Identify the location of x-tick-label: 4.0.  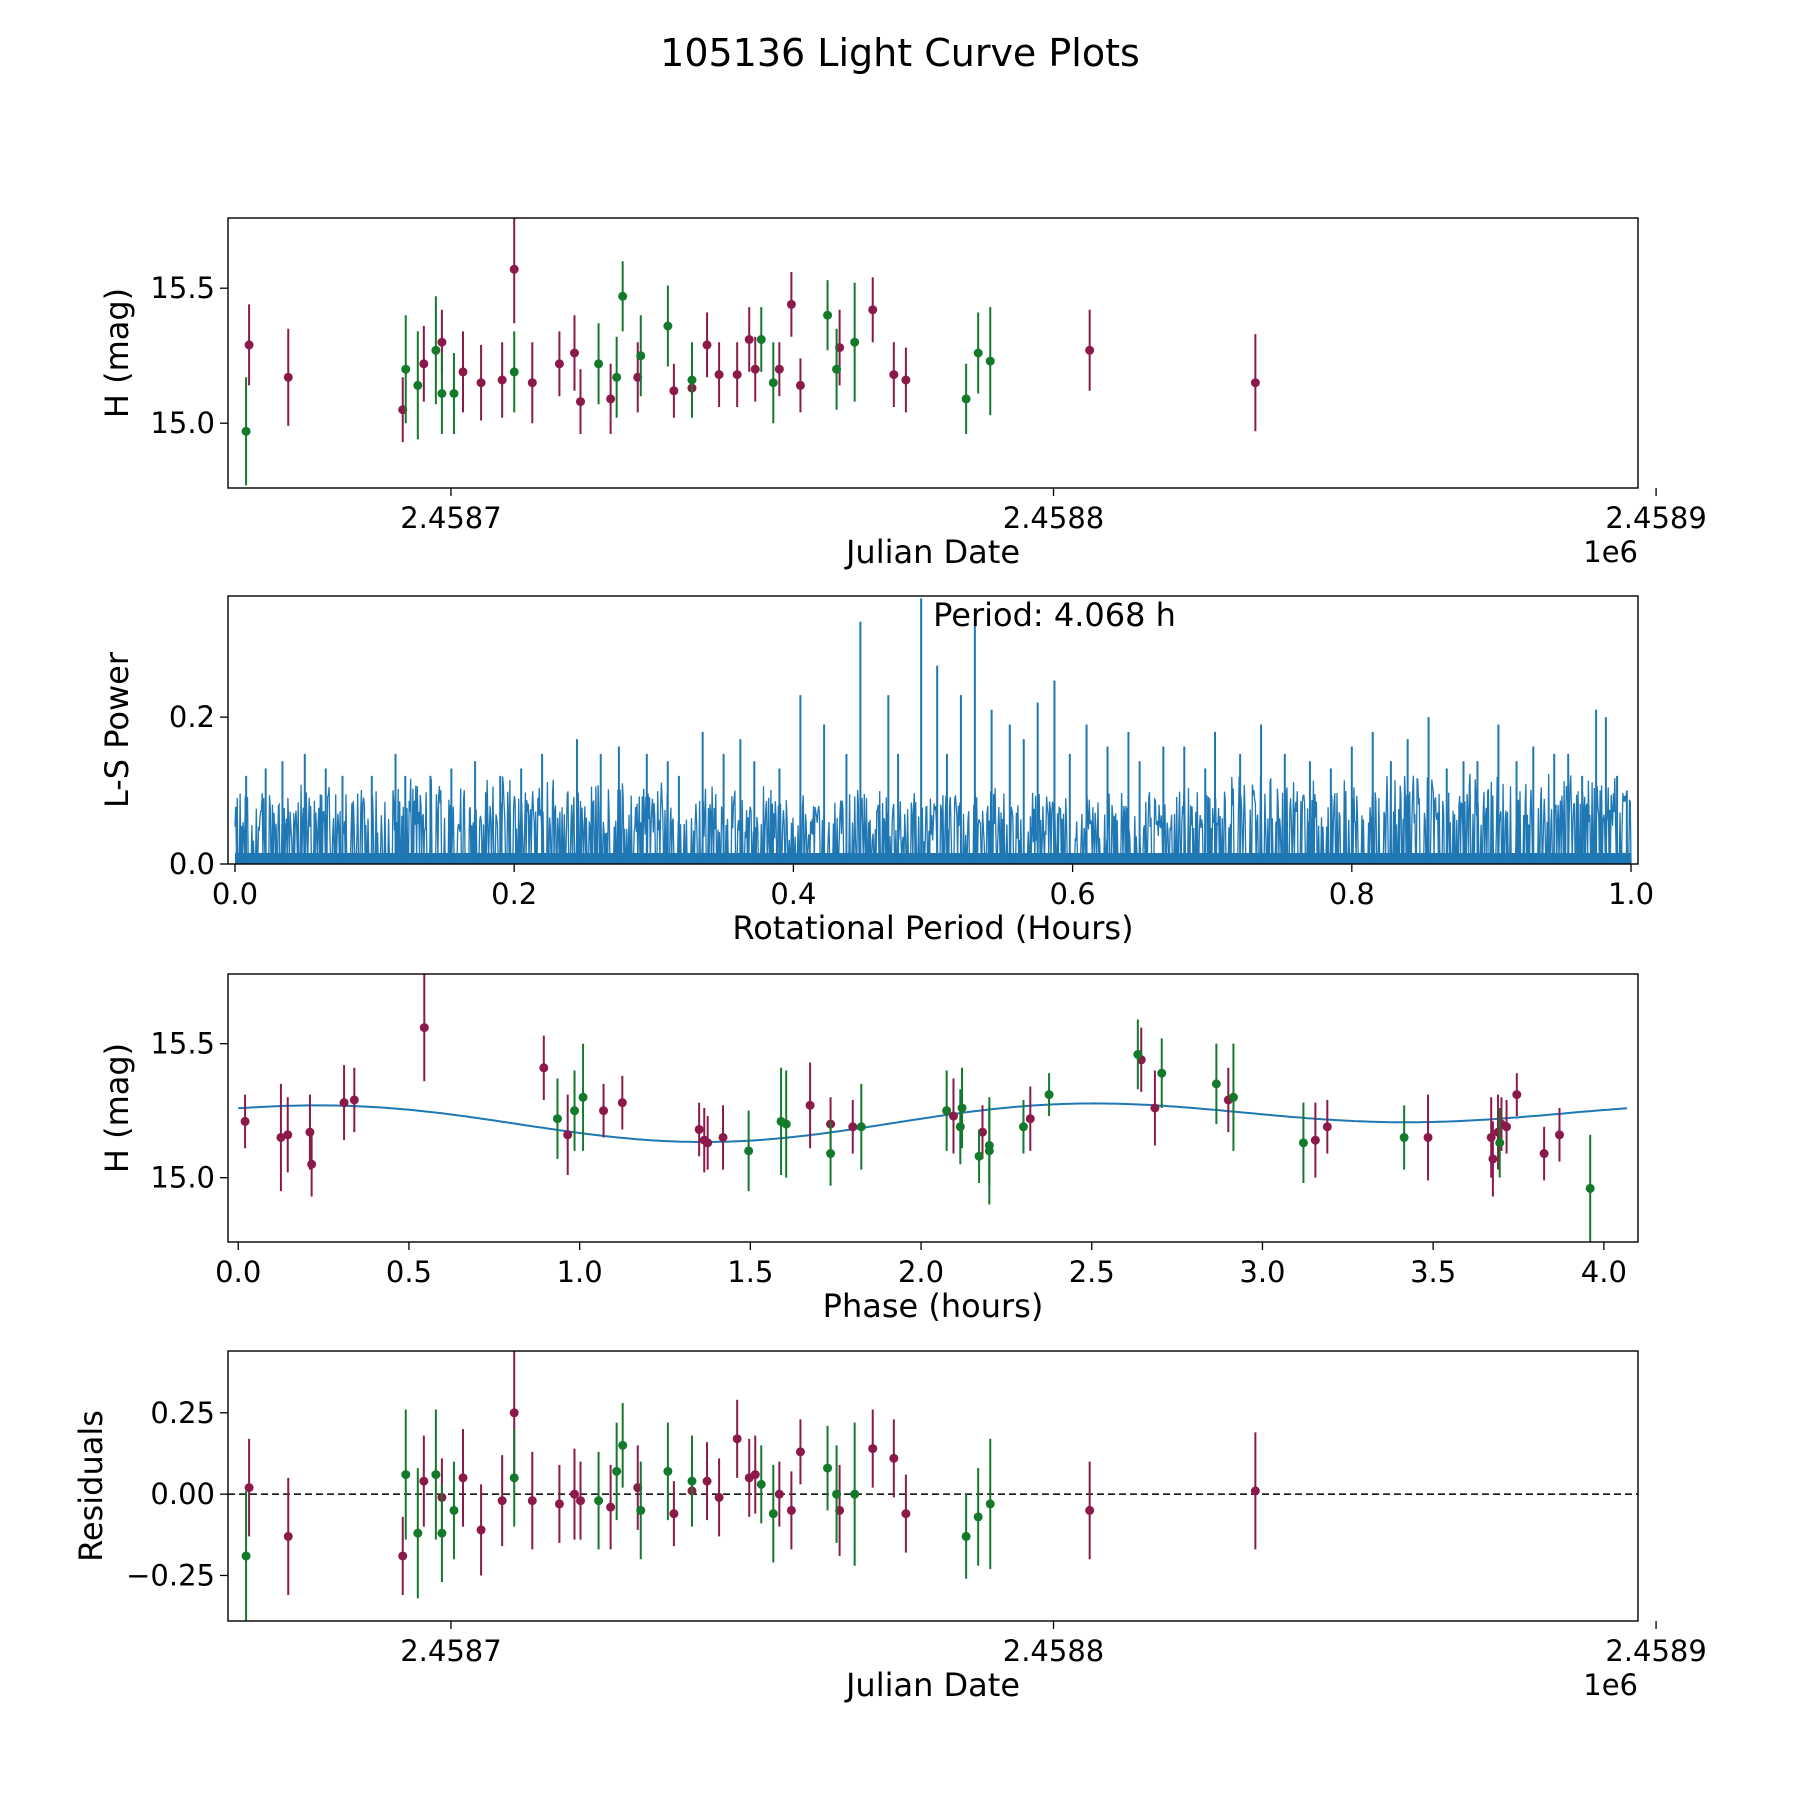
(1604, 1272).